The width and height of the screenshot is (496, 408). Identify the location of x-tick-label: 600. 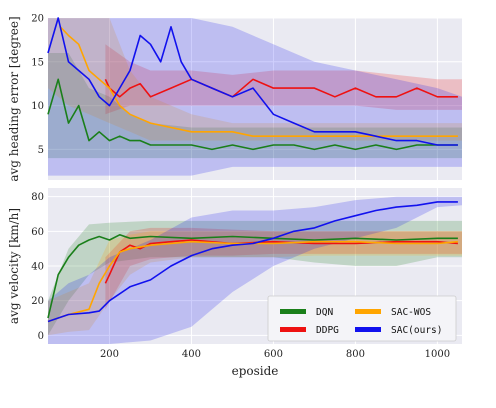
(273, 354).